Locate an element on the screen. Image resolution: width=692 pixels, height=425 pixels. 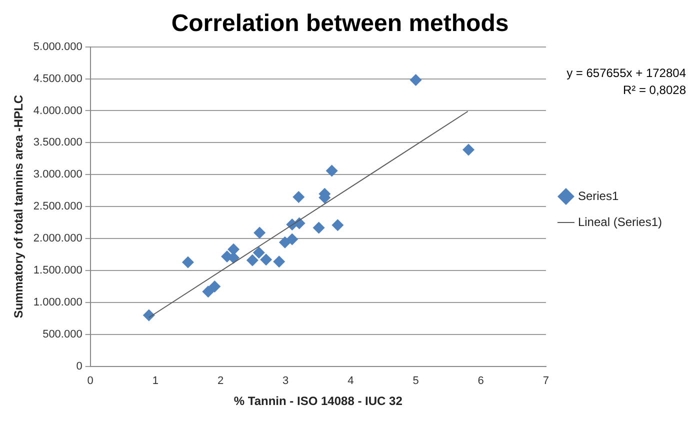
text: R² = 0,8028 is located at coordinates (654, 90).